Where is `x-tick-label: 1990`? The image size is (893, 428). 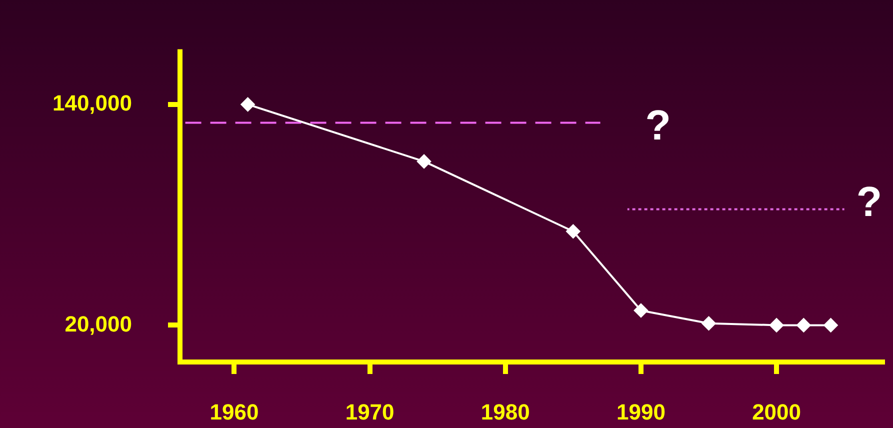 x-tick-label: 1990 is located at coordinates (641, 411).